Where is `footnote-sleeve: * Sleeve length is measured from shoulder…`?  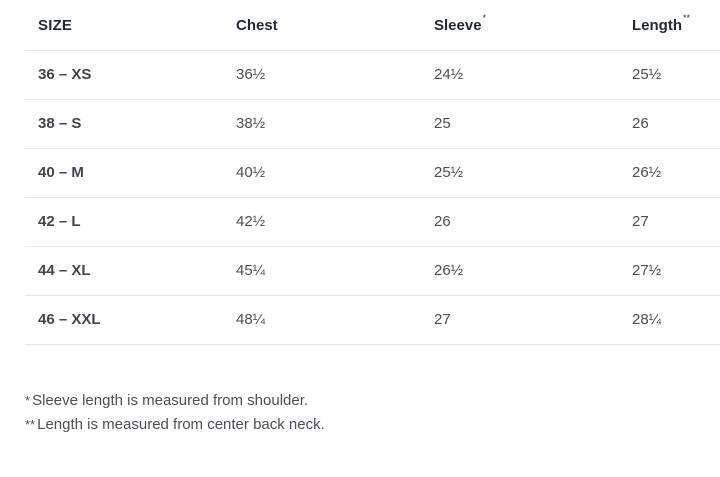
footnote-sleeve: * Sleeve length is measured from shoulder… is located at coordinates (175, 401).